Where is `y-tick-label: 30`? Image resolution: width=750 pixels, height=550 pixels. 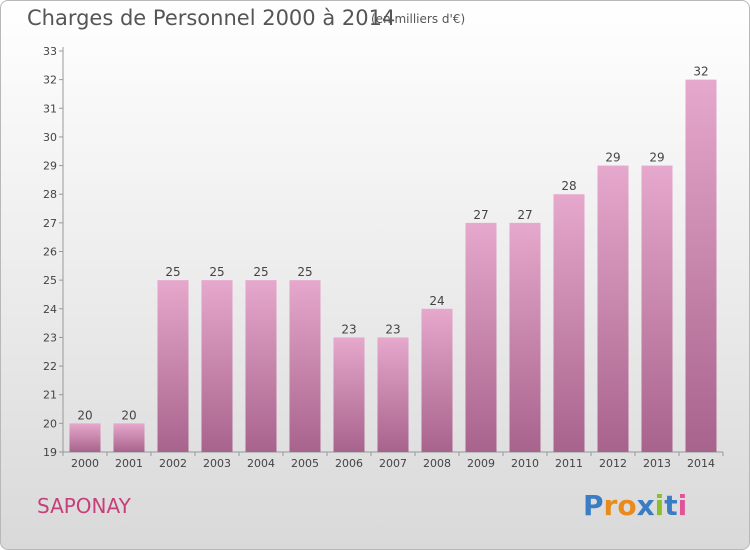 y-tick-label: 30 is located at coordinates (50, 137).